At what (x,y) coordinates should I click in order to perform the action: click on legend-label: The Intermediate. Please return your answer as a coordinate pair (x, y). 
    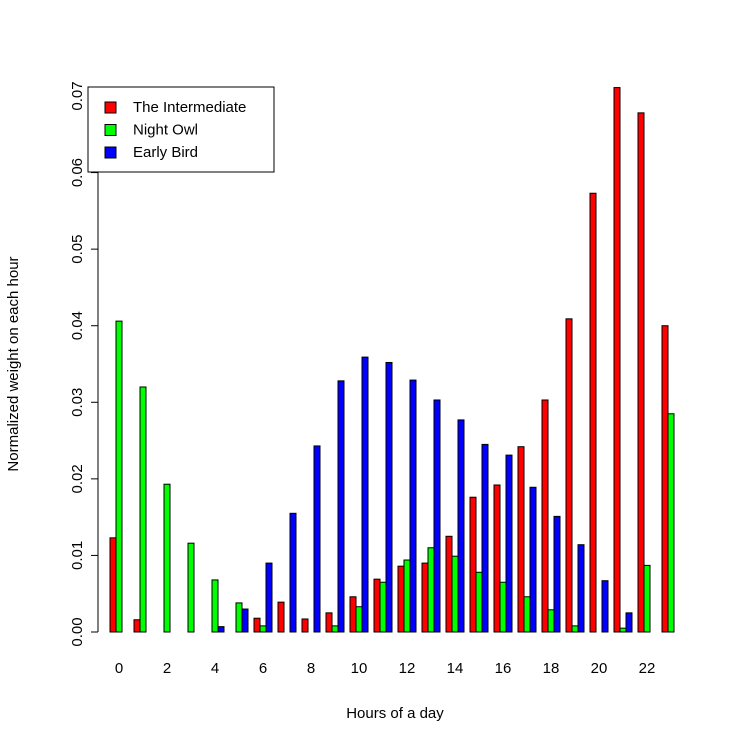
    Looking at the image, I should click on (189, 107).